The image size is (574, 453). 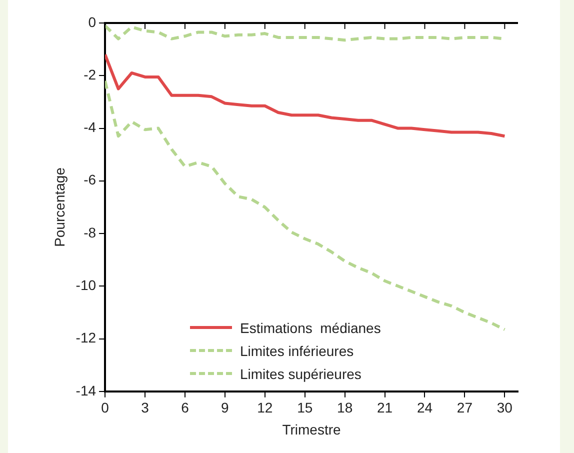 I want to click on legend-label: Limites inférieures, so click(x=297, y=350).